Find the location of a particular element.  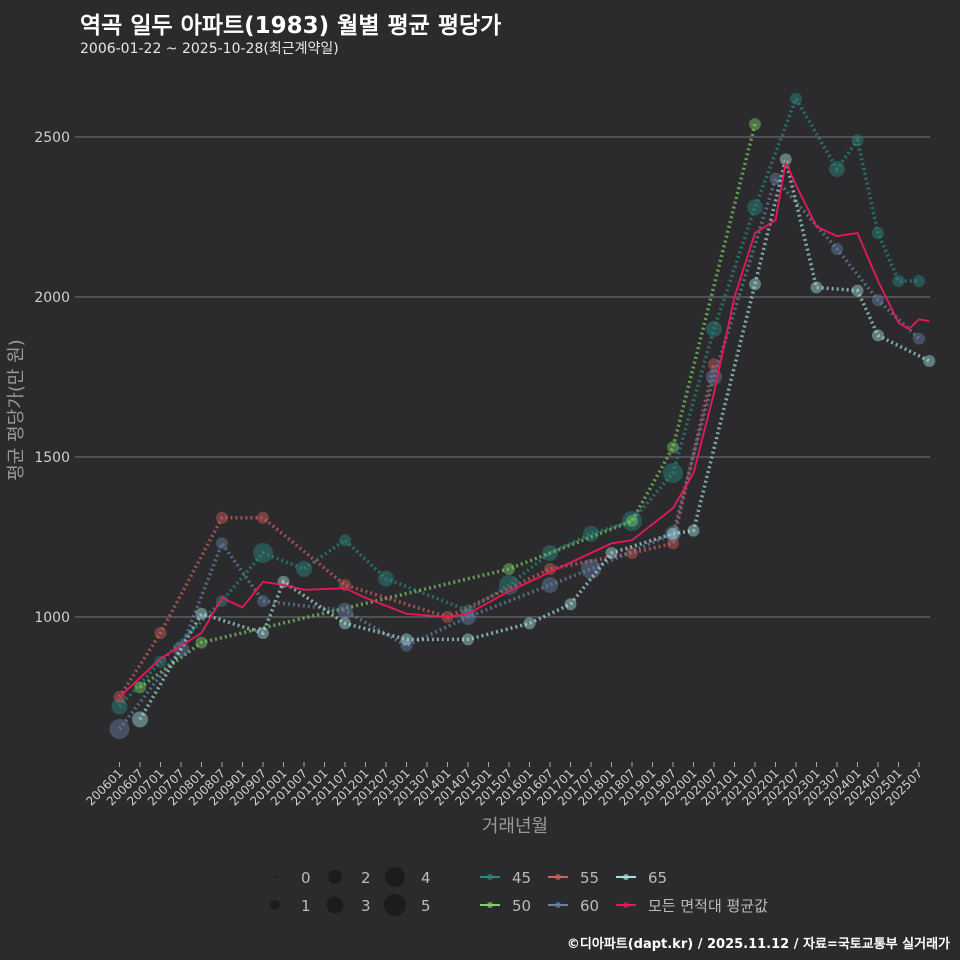

y-tick-label: 1500 is located at coordinates (52, 458).